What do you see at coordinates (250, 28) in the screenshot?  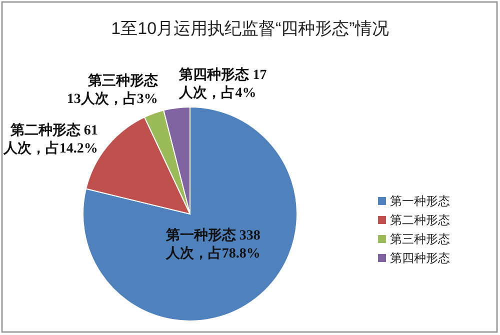 I see `chart-title: 1至10月运用执纪监督“四种形态”情况` at bounding box center [250, 28].